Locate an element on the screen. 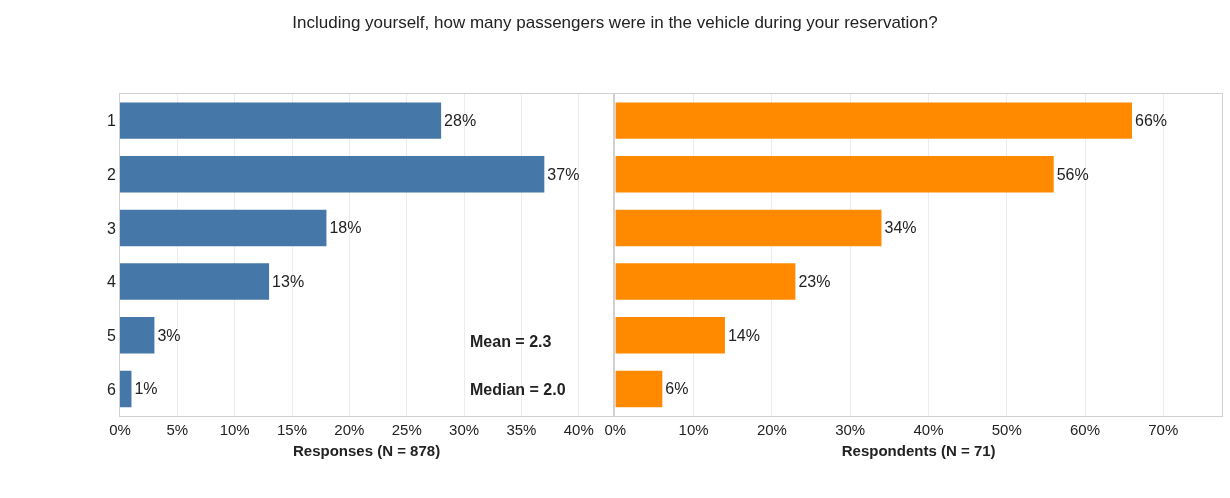  data-label: 18% is located at coordinates (345, 228).